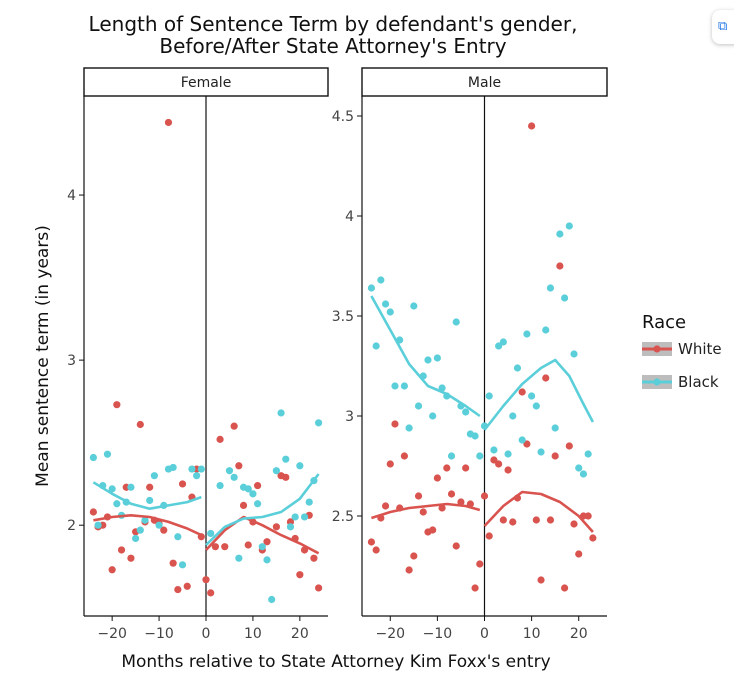 The height and width of the screenshot is (692, 734). Describe the element at coordinates (43, 356) in the screenshot. I see `y-axis-label: Mean sentence term (in years)` at that location.